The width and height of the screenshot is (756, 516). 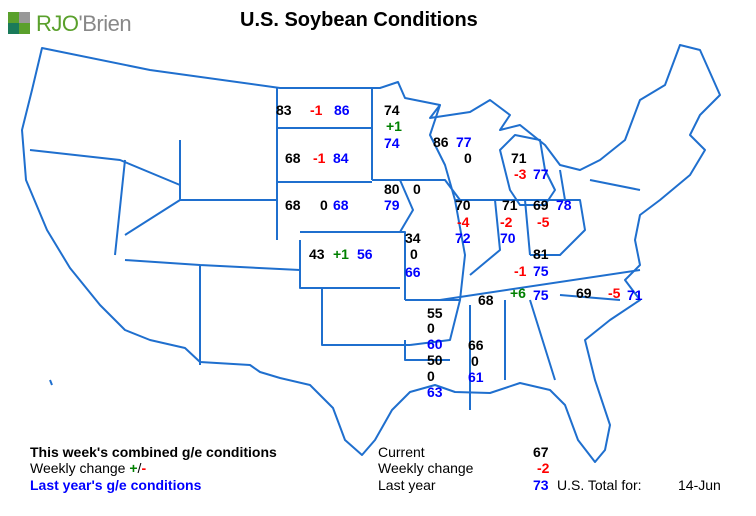 What do you see at coordinates (365, 254) in the screenshot?
I see `ks-last-year: 56` at bounding box center [365, 254].